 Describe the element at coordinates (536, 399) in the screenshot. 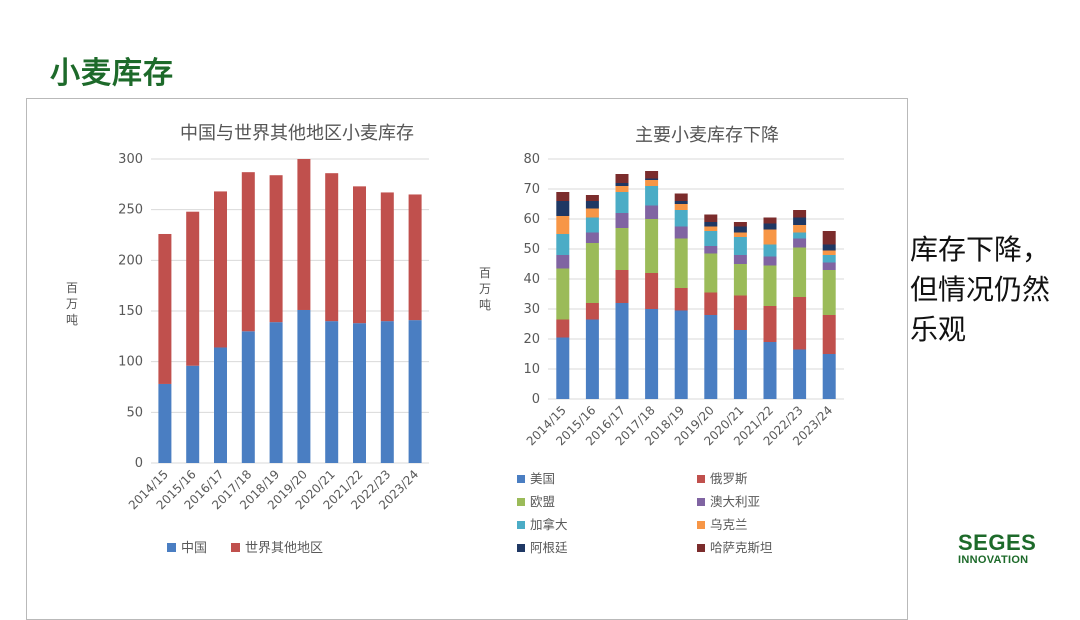

I see `c2-y-tick-label: 0` at that location.